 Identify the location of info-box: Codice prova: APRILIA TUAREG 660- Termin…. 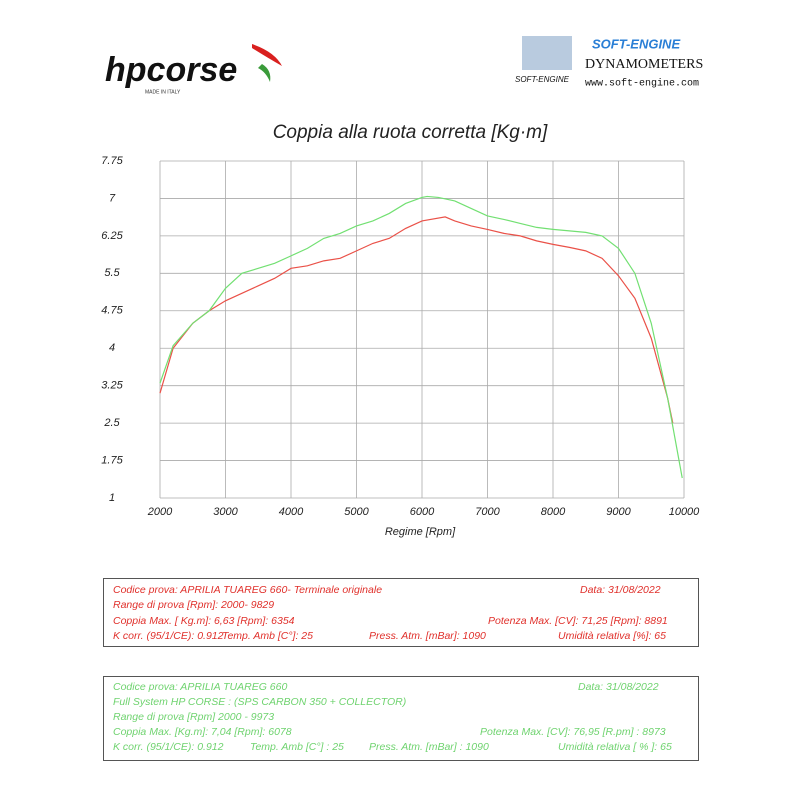
(401, 612).